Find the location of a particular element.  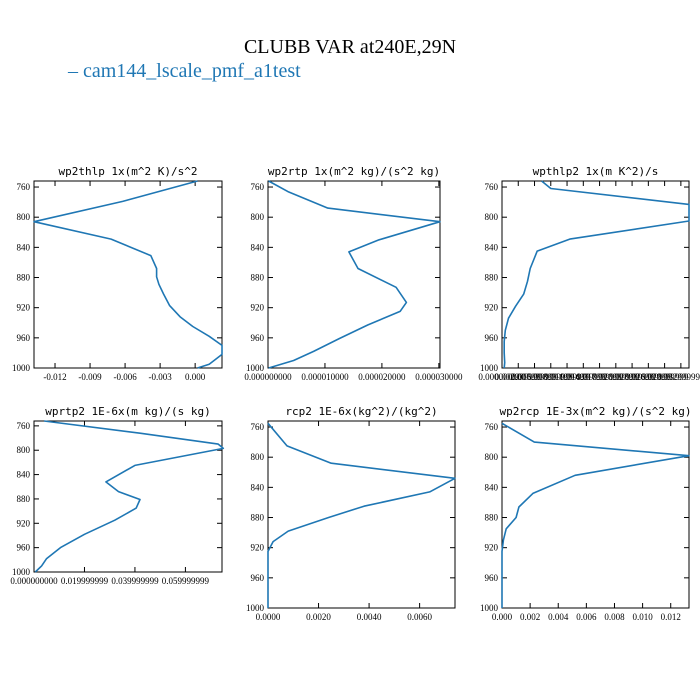

x-tick-label: 0.023999999 is located at coordinates (632, 377).